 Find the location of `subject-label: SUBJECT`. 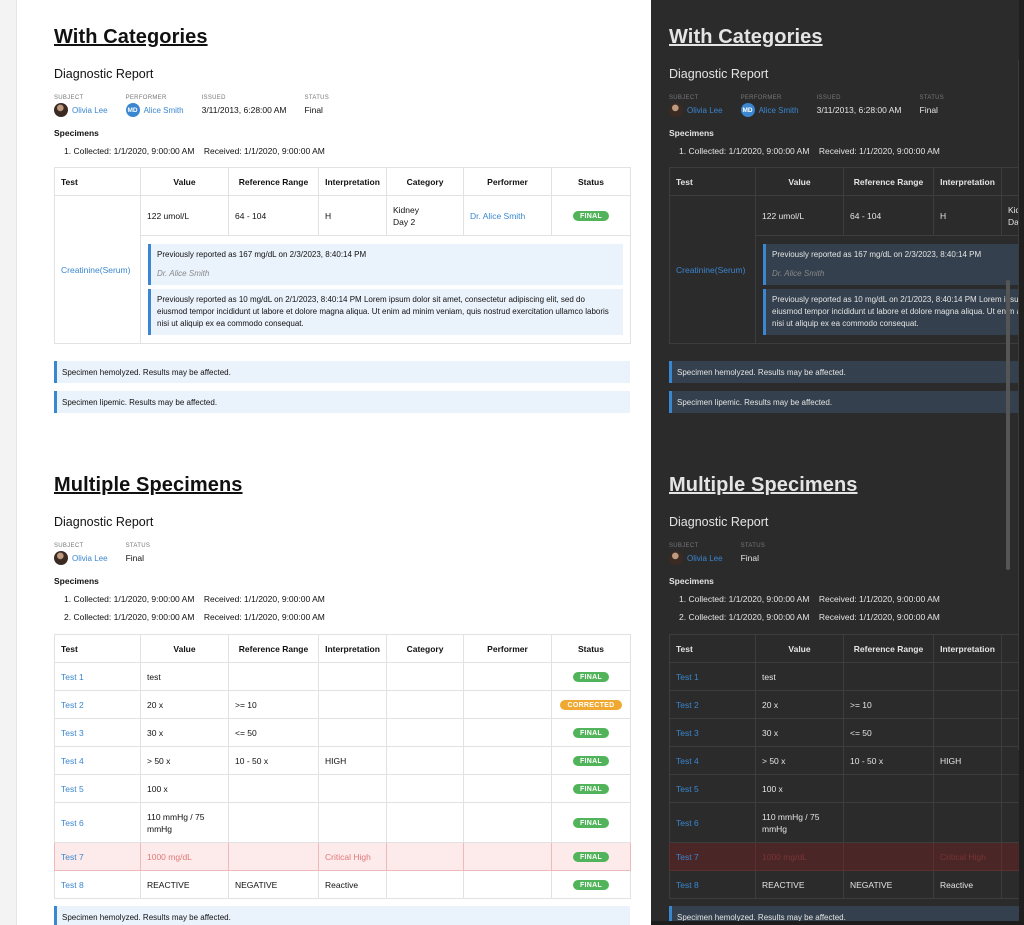

subject-label: SUBJECT is located at coordinates (684, 546).